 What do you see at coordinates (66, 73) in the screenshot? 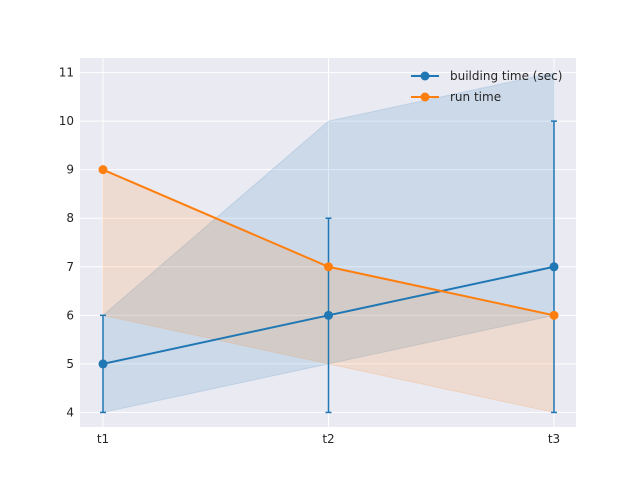
I see `y-tick-label: 11` at bounding box center [66, 73].